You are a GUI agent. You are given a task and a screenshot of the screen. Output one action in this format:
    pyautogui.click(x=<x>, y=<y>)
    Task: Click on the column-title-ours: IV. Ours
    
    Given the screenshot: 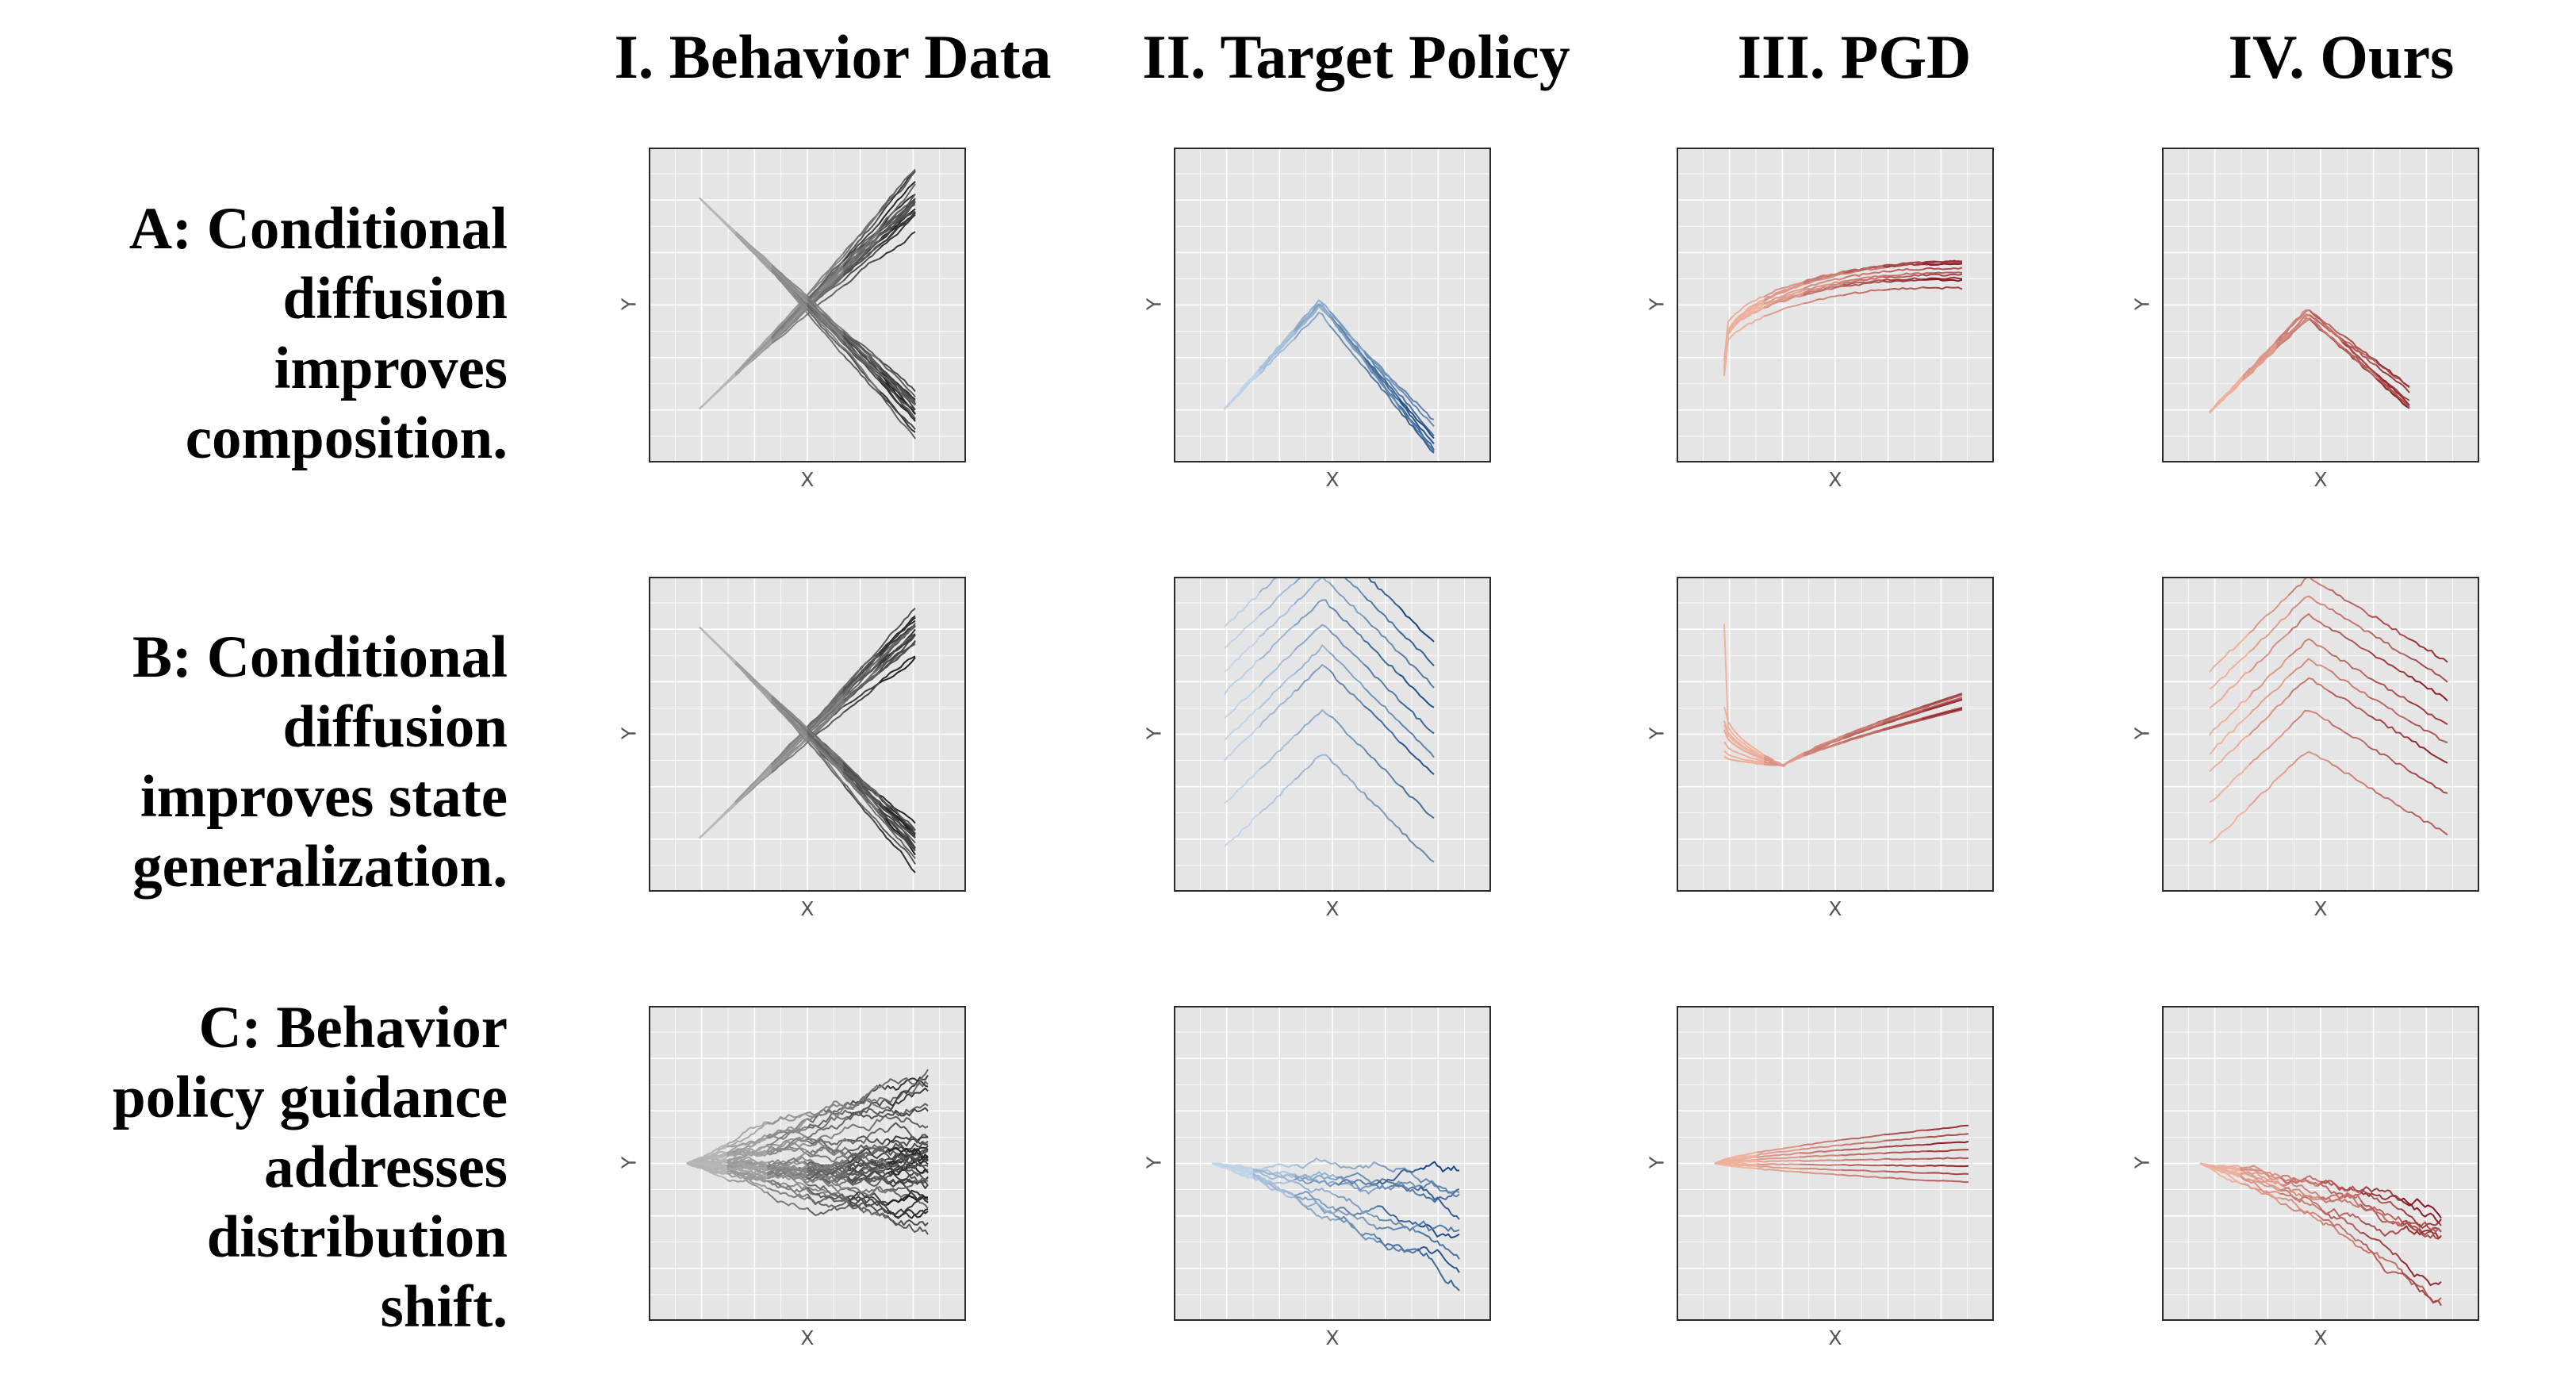 What is the action you would take?
    pyautogui.click(x=2342, y=56)
    